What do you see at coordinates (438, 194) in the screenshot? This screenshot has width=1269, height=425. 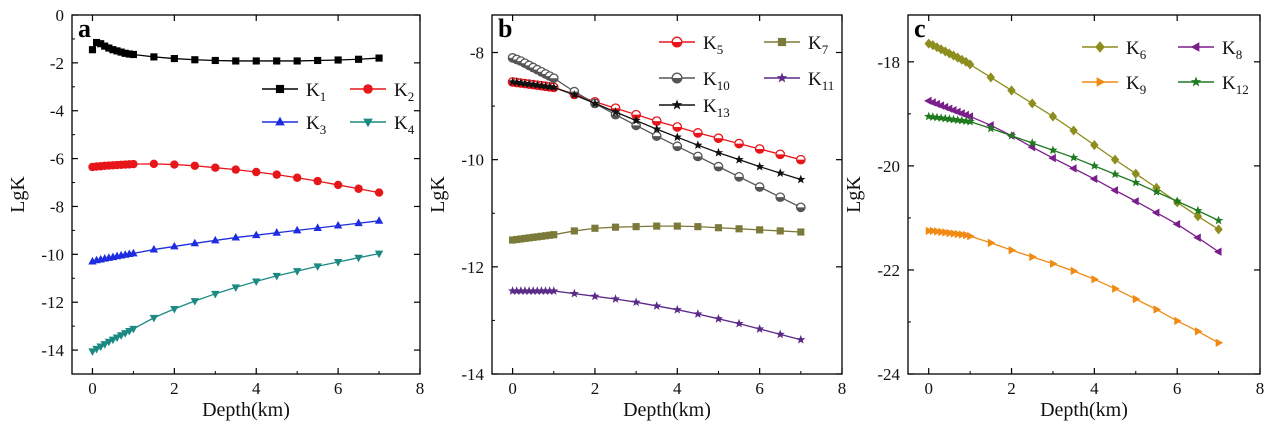 I see `y-axis-label: LgK` at bounding box center [438, 194].